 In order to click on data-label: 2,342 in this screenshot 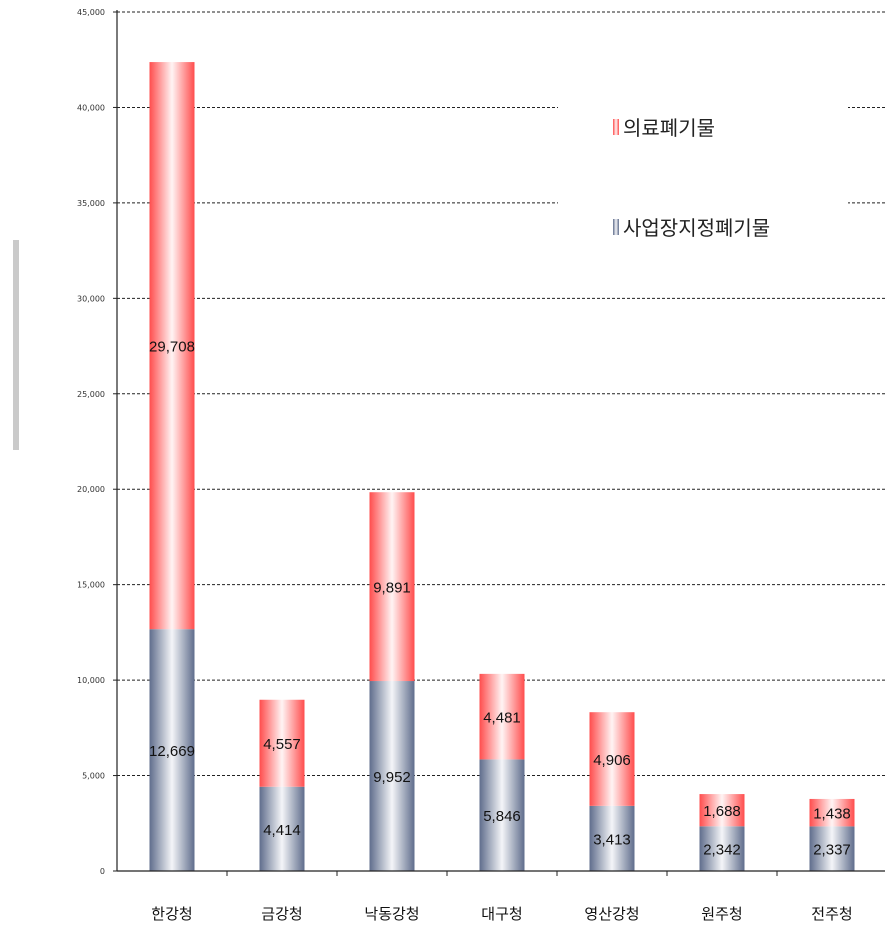, I will do `click(722, 850)`.